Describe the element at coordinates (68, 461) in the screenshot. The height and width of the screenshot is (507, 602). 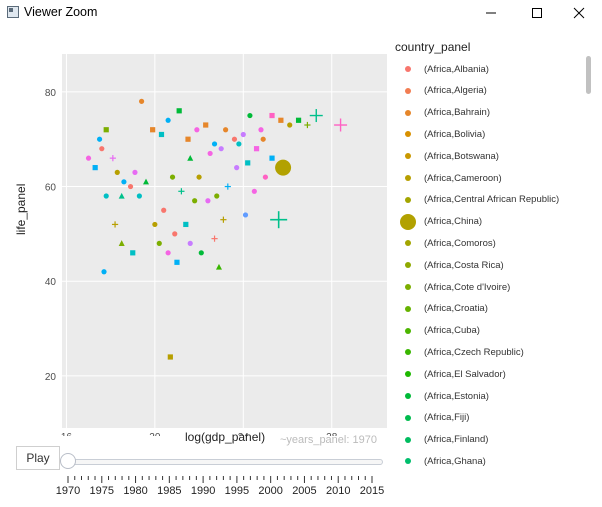
I see `year-slider-handle` at that location.